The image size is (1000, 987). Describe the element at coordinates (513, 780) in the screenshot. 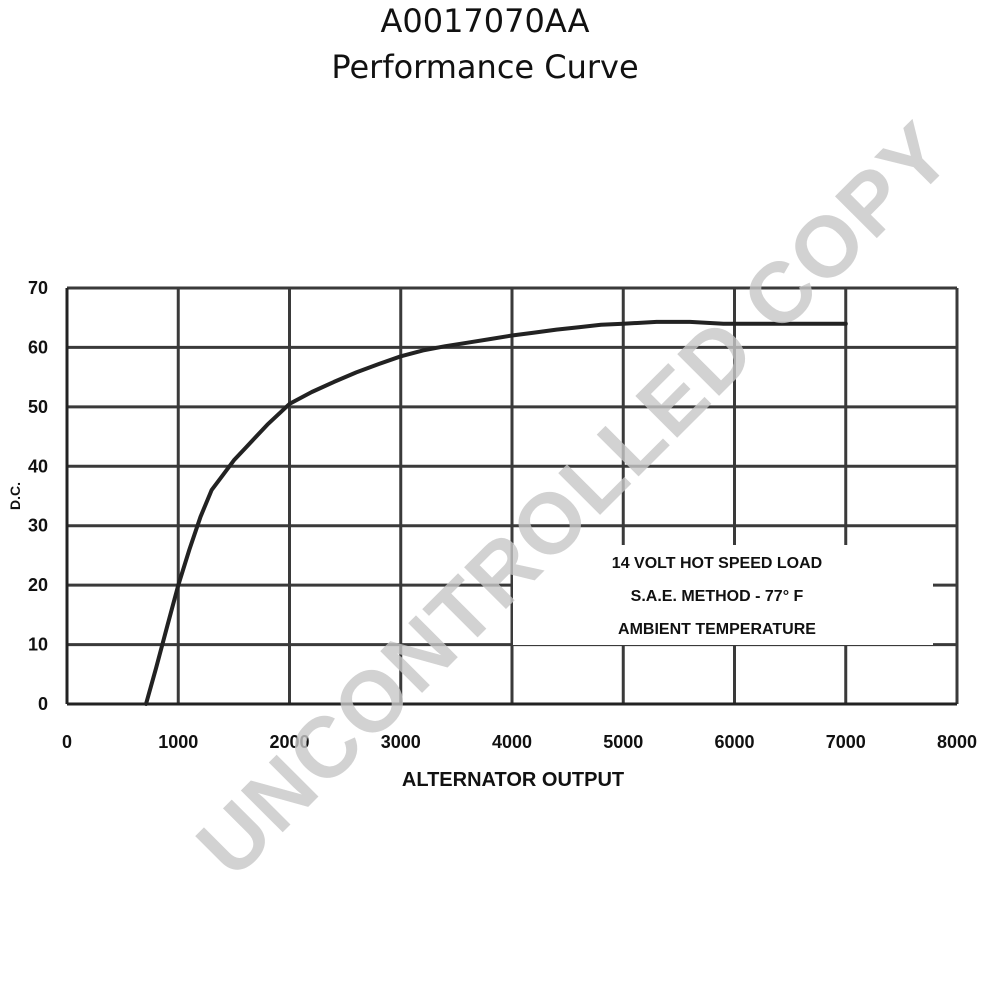

I see `x-axis-label: ALTERNATOR OUTPUT` at that location.